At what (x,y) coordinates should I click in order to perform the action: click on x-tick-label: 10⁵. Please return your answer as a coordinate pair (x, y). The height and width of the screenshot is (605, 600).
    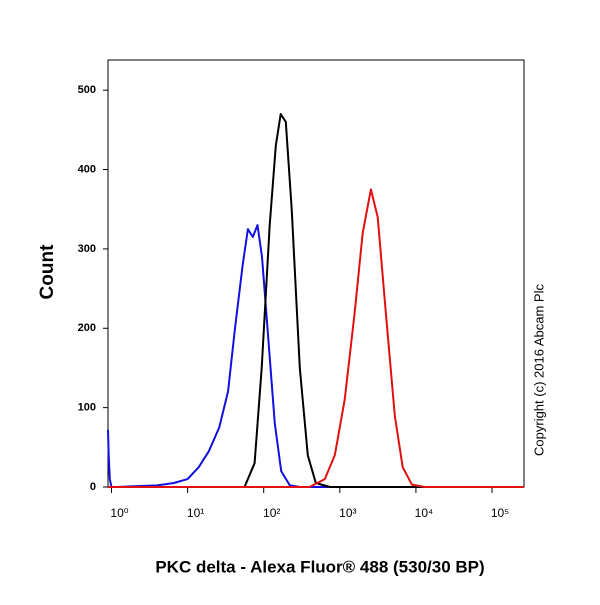
    Looking at the image, I should click on (500, 513).